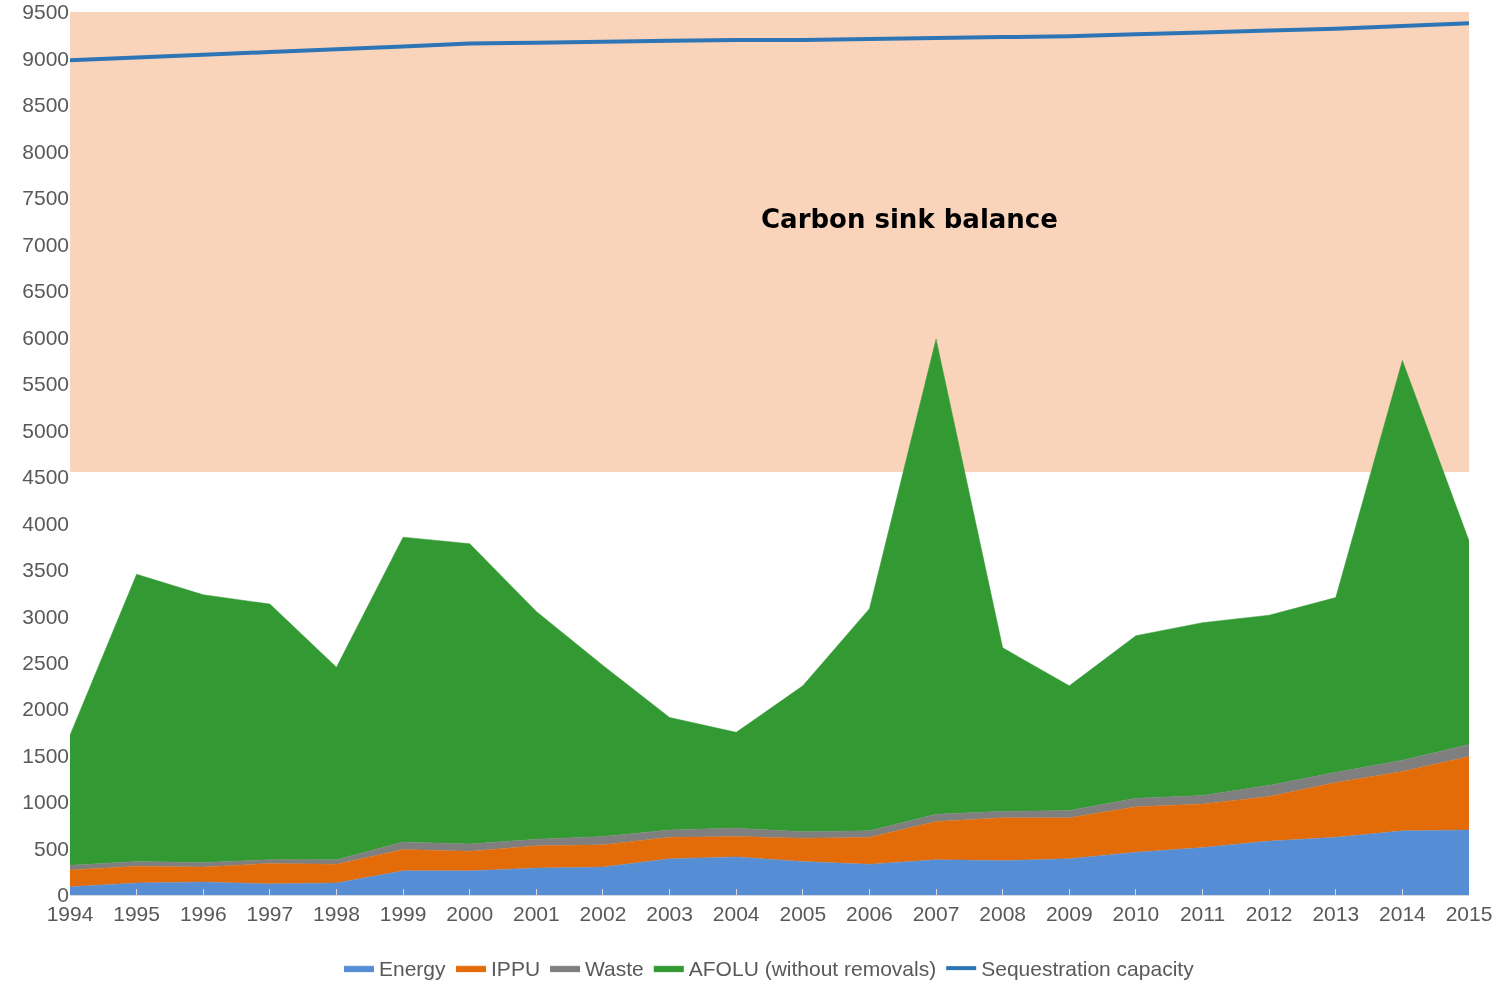  Describe the element at coordinates (516, 969) in the screenshot. I see `legend-label: IPPU` at that location.